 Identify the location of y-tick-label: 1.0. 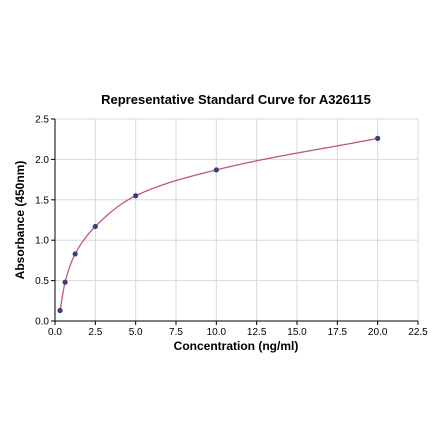
(42, 241).